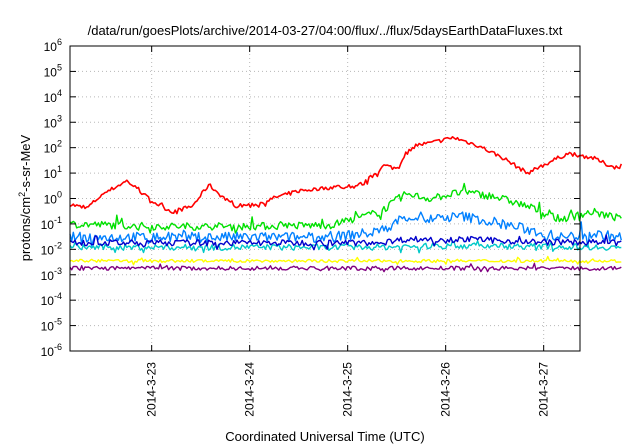 The height and width of the screenshot is (448, 640). Describe the element at coordinates (59, 93) in the screenshot. I see `y-tick-exponent: 4` at that location.